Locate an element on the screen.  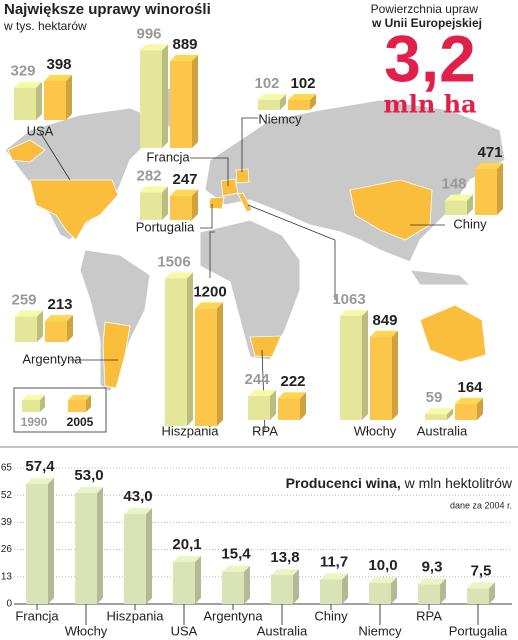
x-tick-label: Francja is located at coordinates (37, 615).